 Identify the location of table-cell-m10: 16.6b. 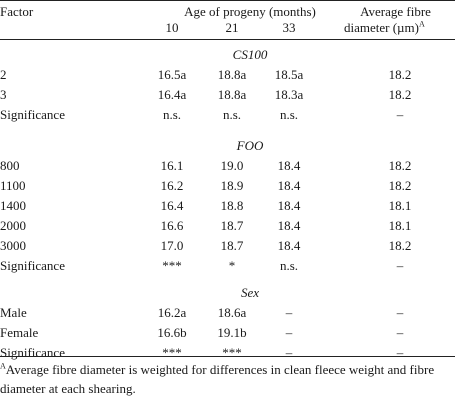
(172, 332).